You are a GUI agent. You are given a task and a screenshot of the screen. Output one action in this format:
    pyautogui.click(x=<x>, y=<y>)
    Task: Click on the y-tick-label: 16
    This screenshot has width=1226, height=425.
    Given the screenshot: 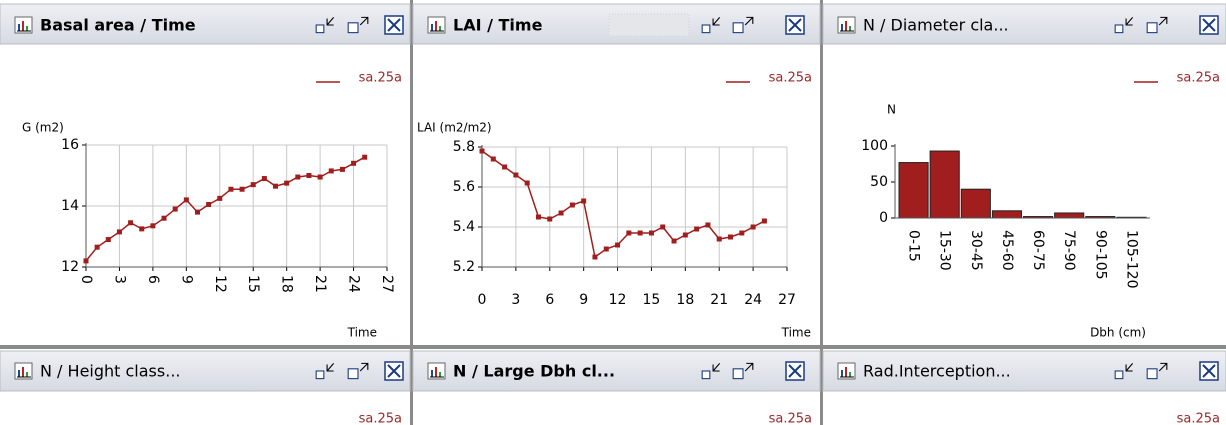 What is the action you would take?
    pyautogui.click(x=70, y=145)
    